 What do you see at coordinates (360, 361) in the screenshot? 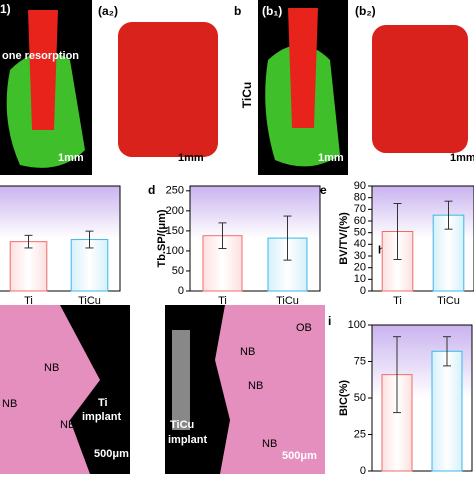
I see `y-tick-label: 75` at bounding box center [360, 361].